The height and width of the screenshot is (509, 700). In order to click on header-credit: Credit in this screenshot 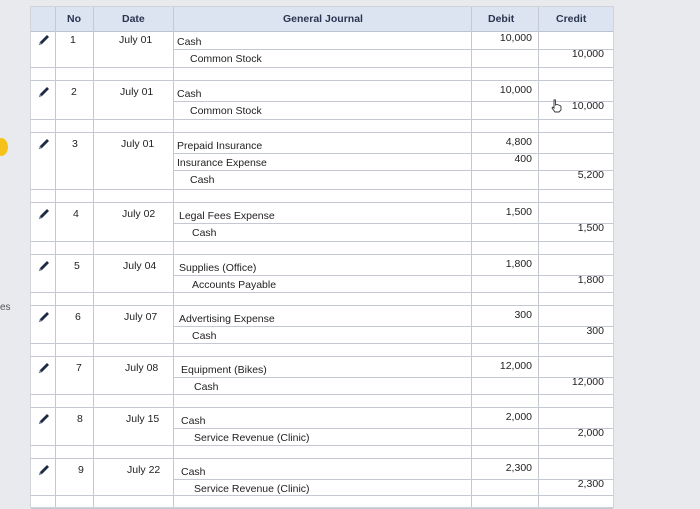, I will do `click(571, 19)`.